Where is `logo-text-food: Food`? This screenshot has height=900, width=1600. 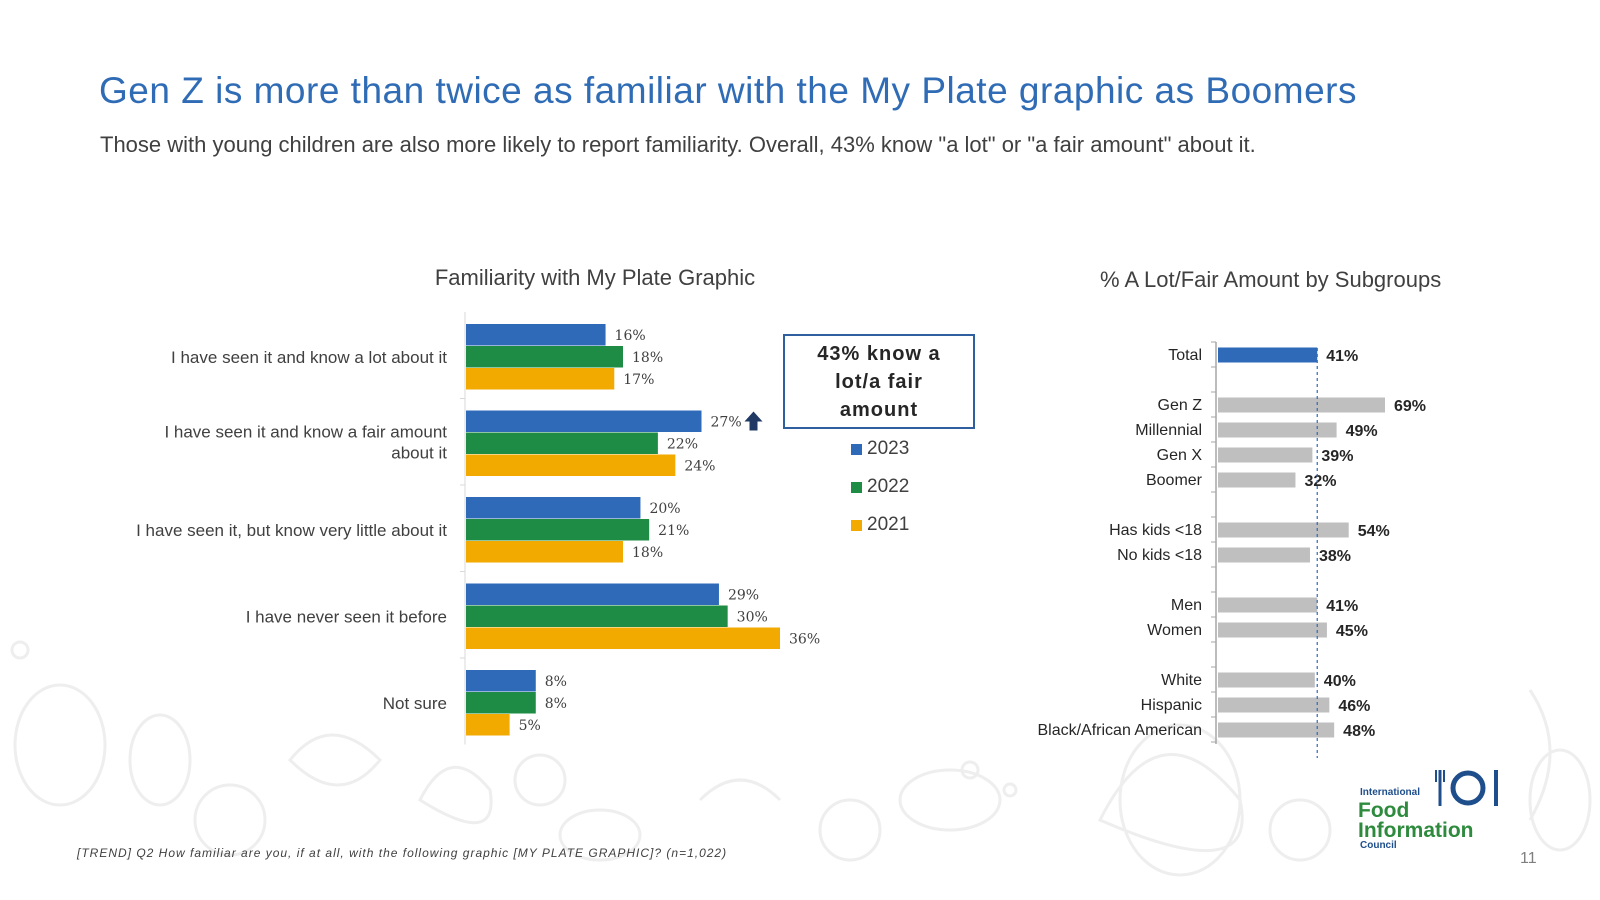 logo-text-food: Food is located at coordinates (1384, 810).